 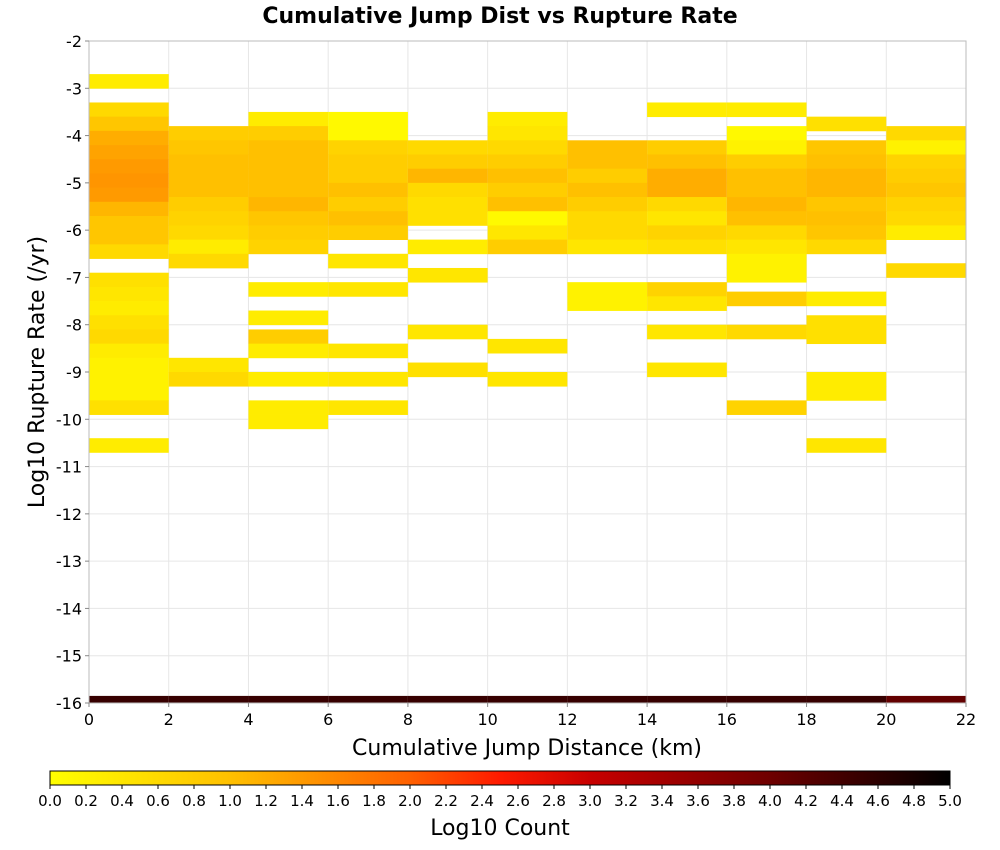 I want to click on y-tick-label: -9, so click(x=74, y=372).